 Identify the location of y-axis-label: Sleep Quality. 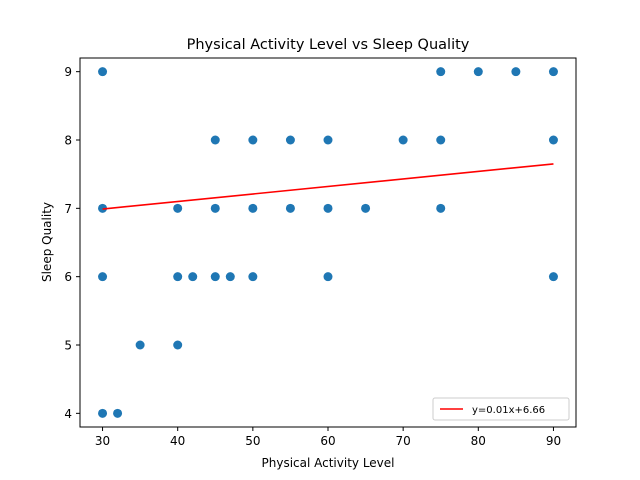
(47, 242).